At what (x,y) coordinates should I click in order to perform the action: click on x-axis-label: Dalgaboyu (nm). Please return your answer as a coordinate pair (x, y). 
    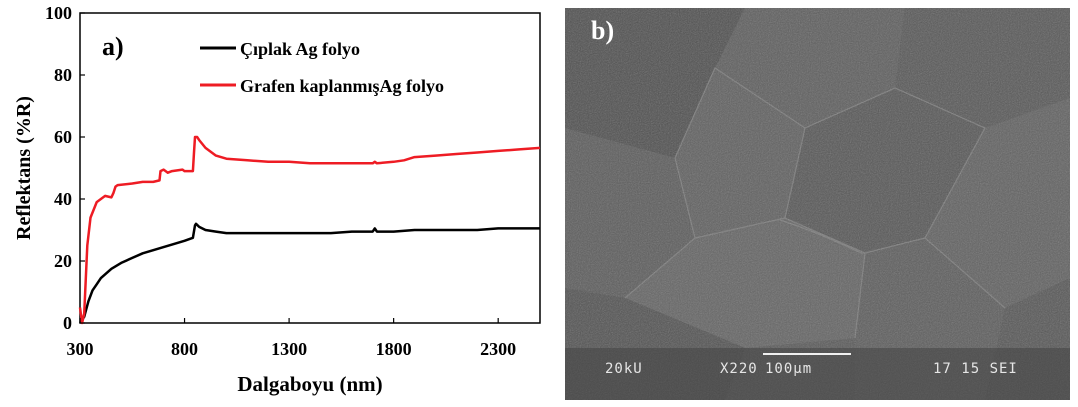
    Looking at the image, I should click on (309, 384).